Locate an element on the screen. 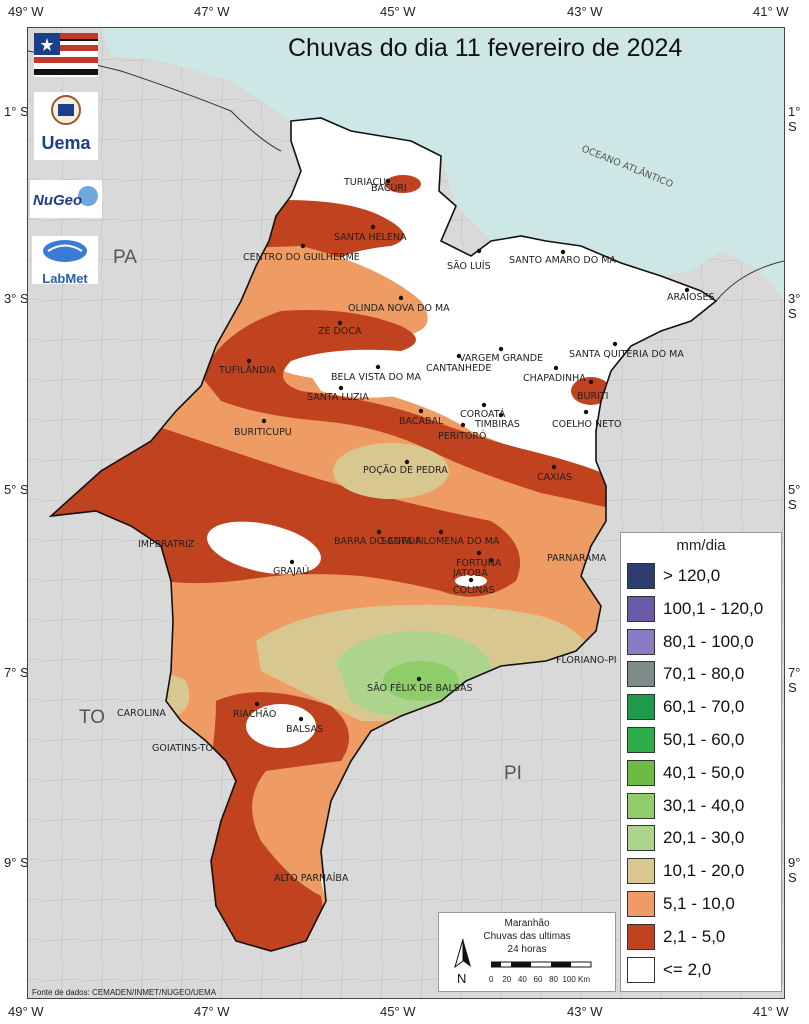 The height and width of the screenshot is (1024, 809). legend-label: 30,1 - 40,0 is located at coordinates (704, 805).